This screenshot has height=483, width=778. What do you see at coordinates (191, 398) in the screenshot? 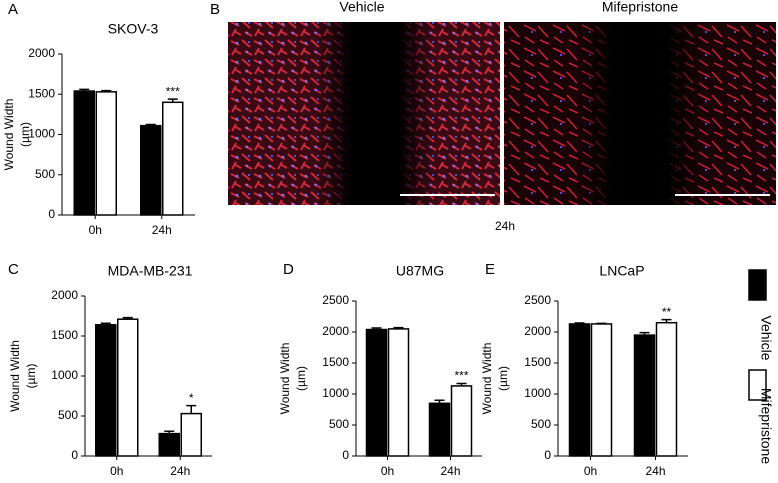
I see `significance: *` at bounding box center [191, 398].